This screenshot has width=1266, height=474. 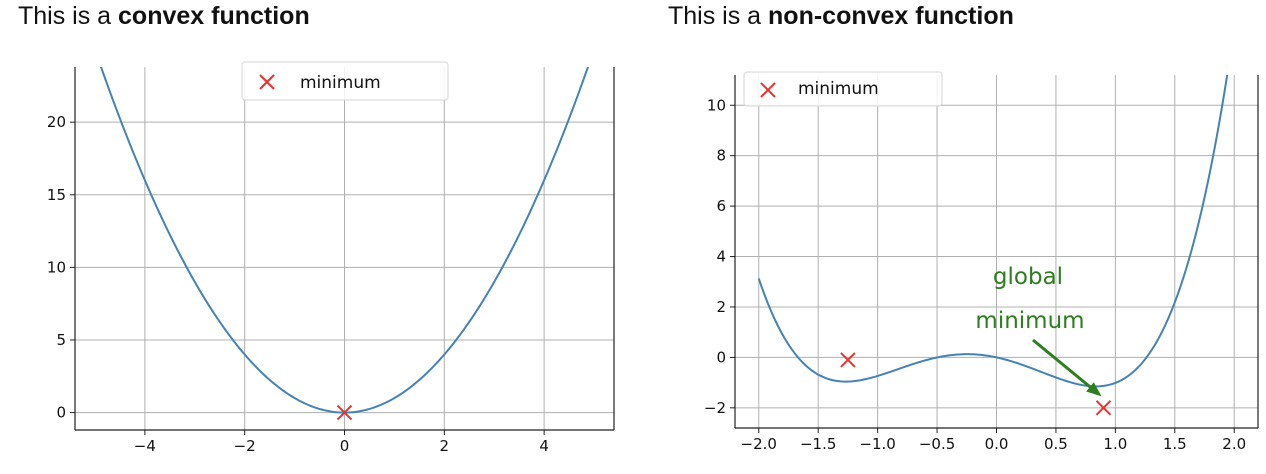 I want to click on y-tick-label: 8, so click(x=721, y=156).